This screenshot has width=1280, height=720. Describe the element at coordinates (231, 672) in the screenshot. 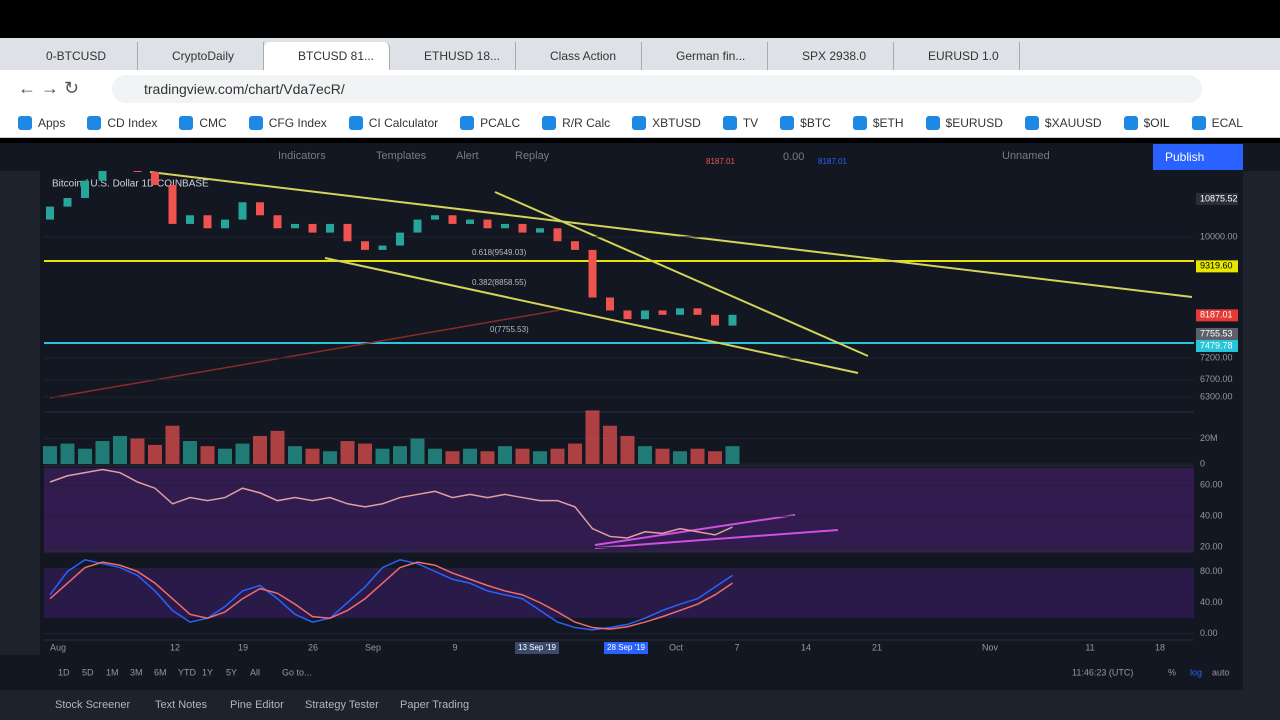

I see `timeframe: 5Y` at that location.